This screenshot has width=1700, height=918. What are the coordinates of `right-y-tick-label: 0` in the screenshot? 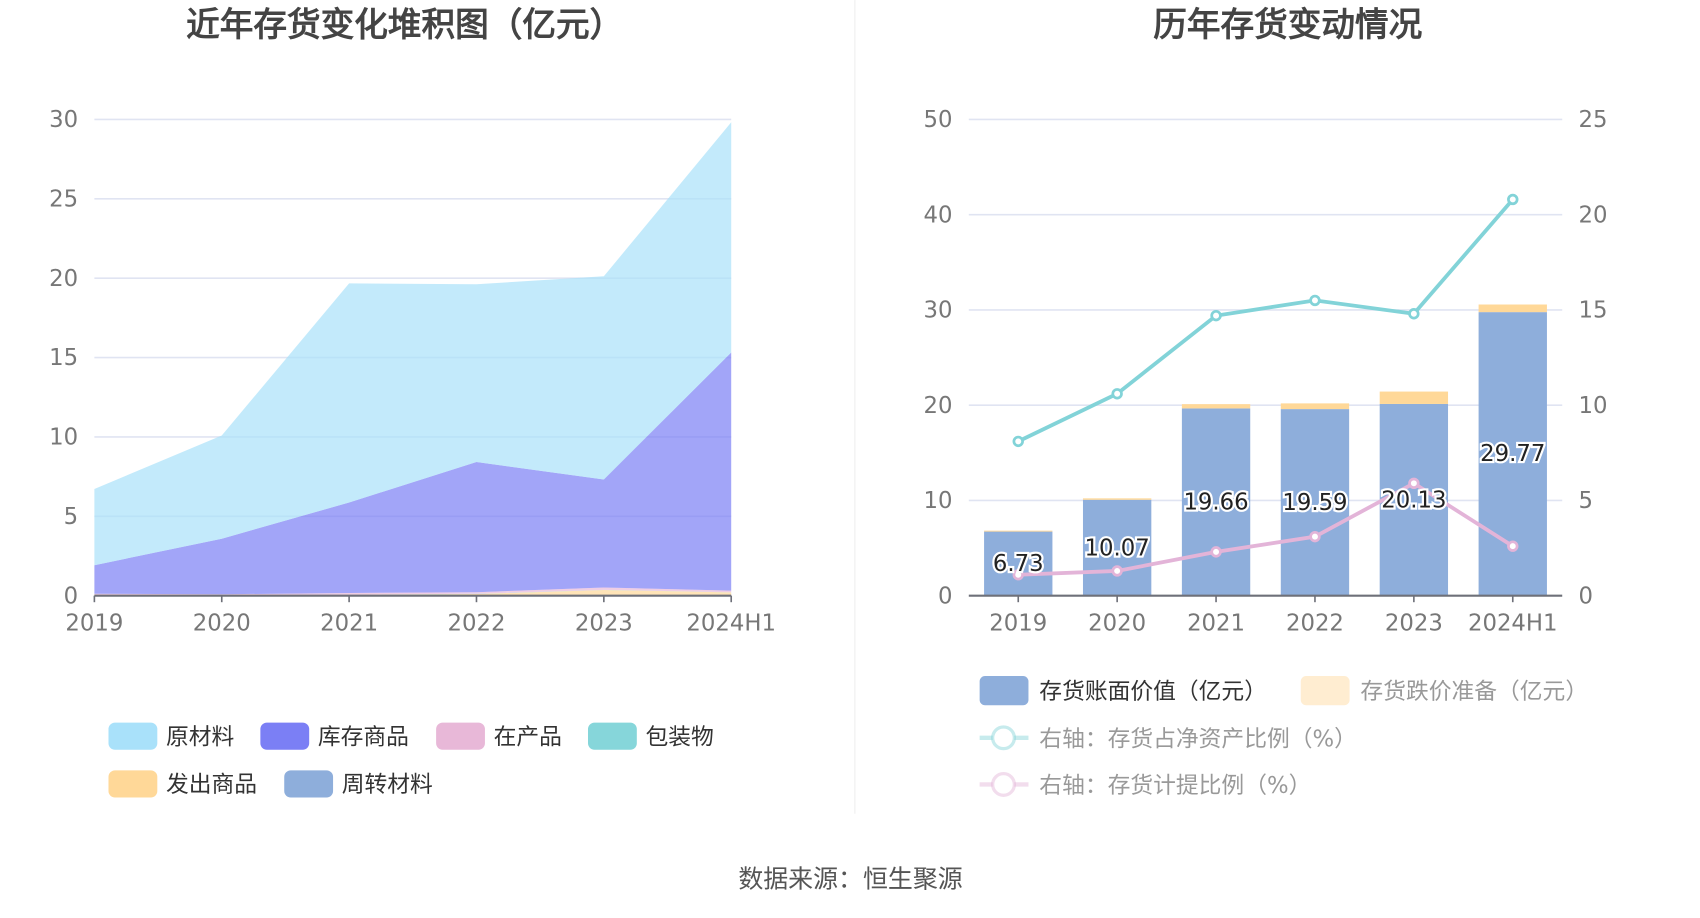 It's located at (1585, 596).